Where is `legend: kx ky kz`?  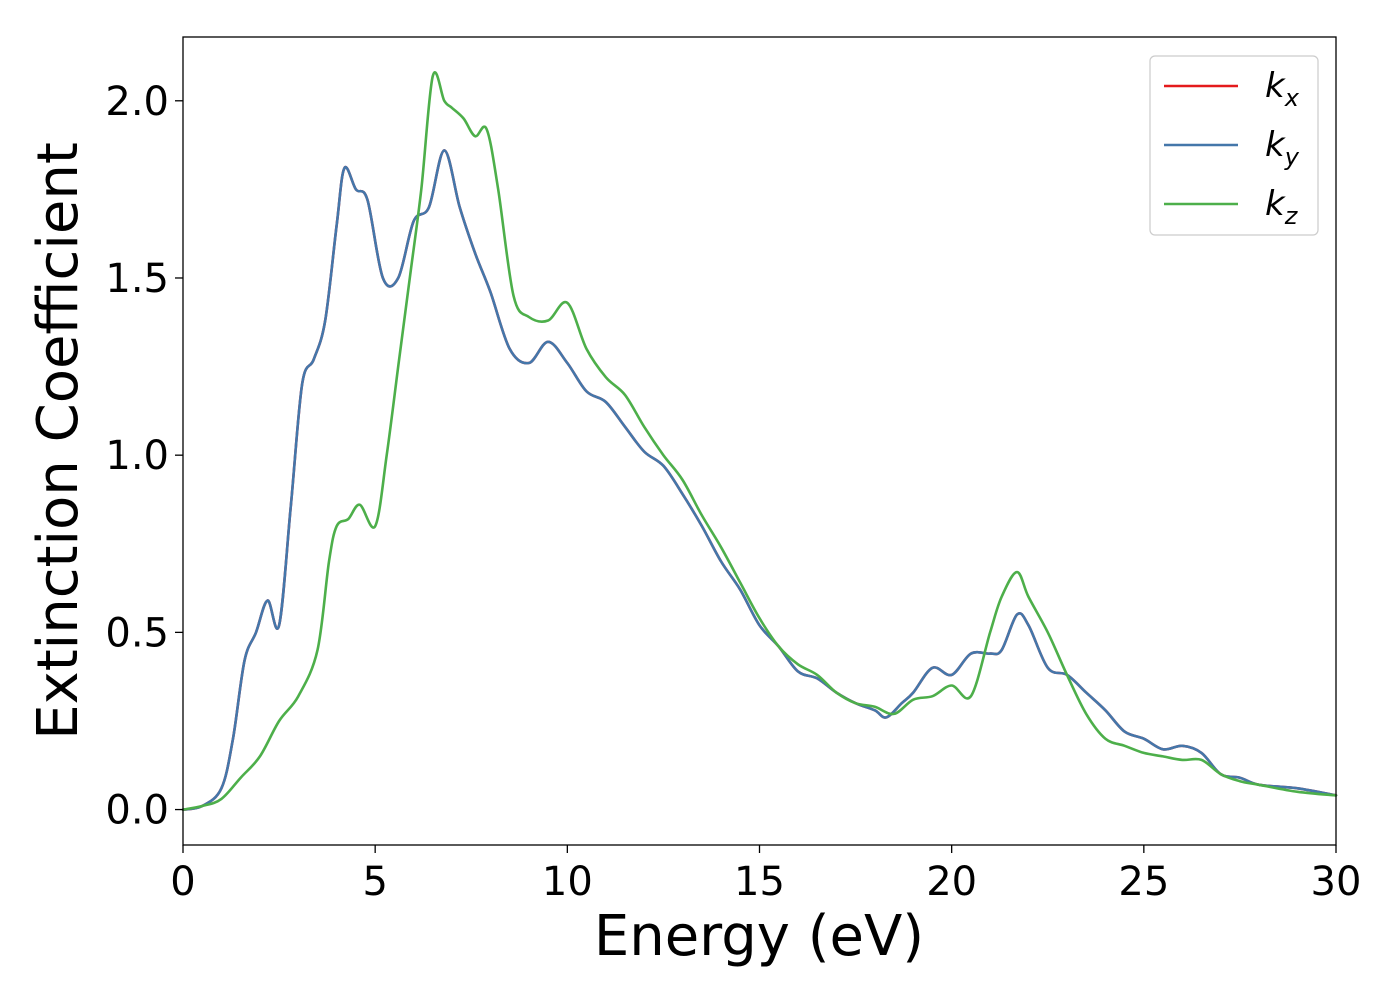
legend: kx ky kz is located at coordinates (1234, 145).